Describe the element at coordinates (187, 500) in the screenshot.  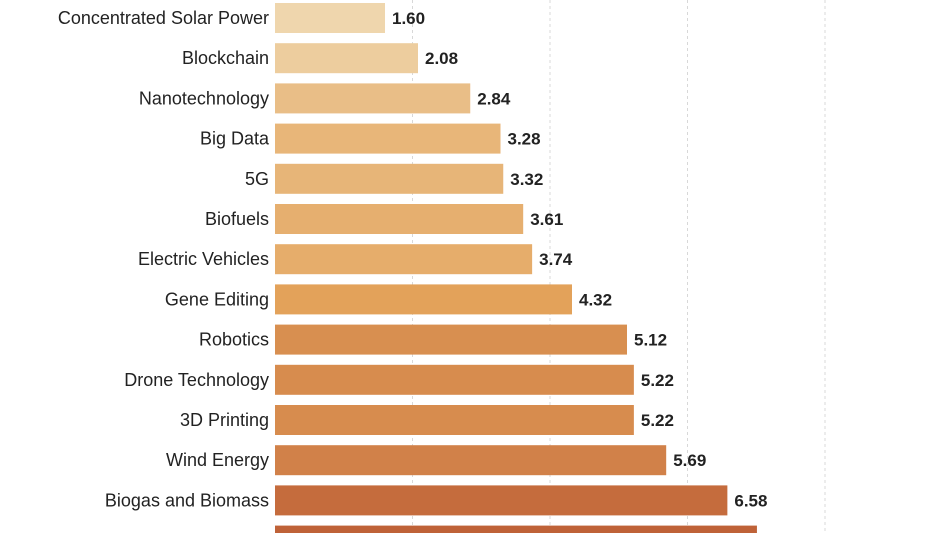
I see `category-label: Biogas and Biomass` at that location.